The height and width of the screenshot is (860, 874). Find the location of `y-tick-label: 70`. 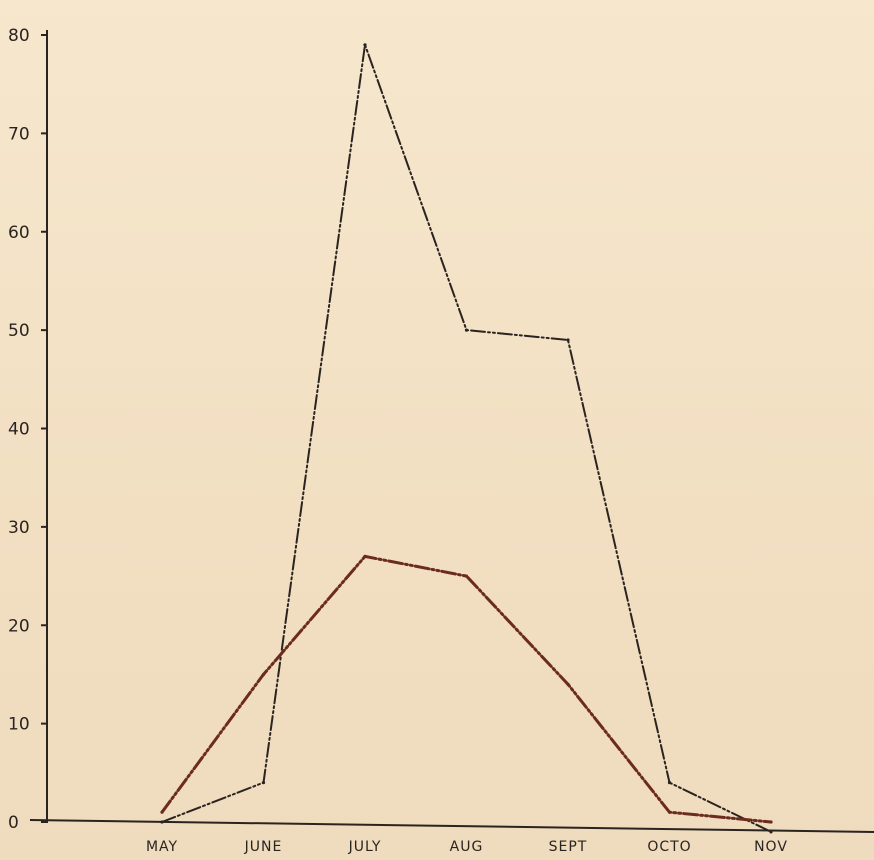

y-tick-label: 70 is located at coordinates (19, 134).